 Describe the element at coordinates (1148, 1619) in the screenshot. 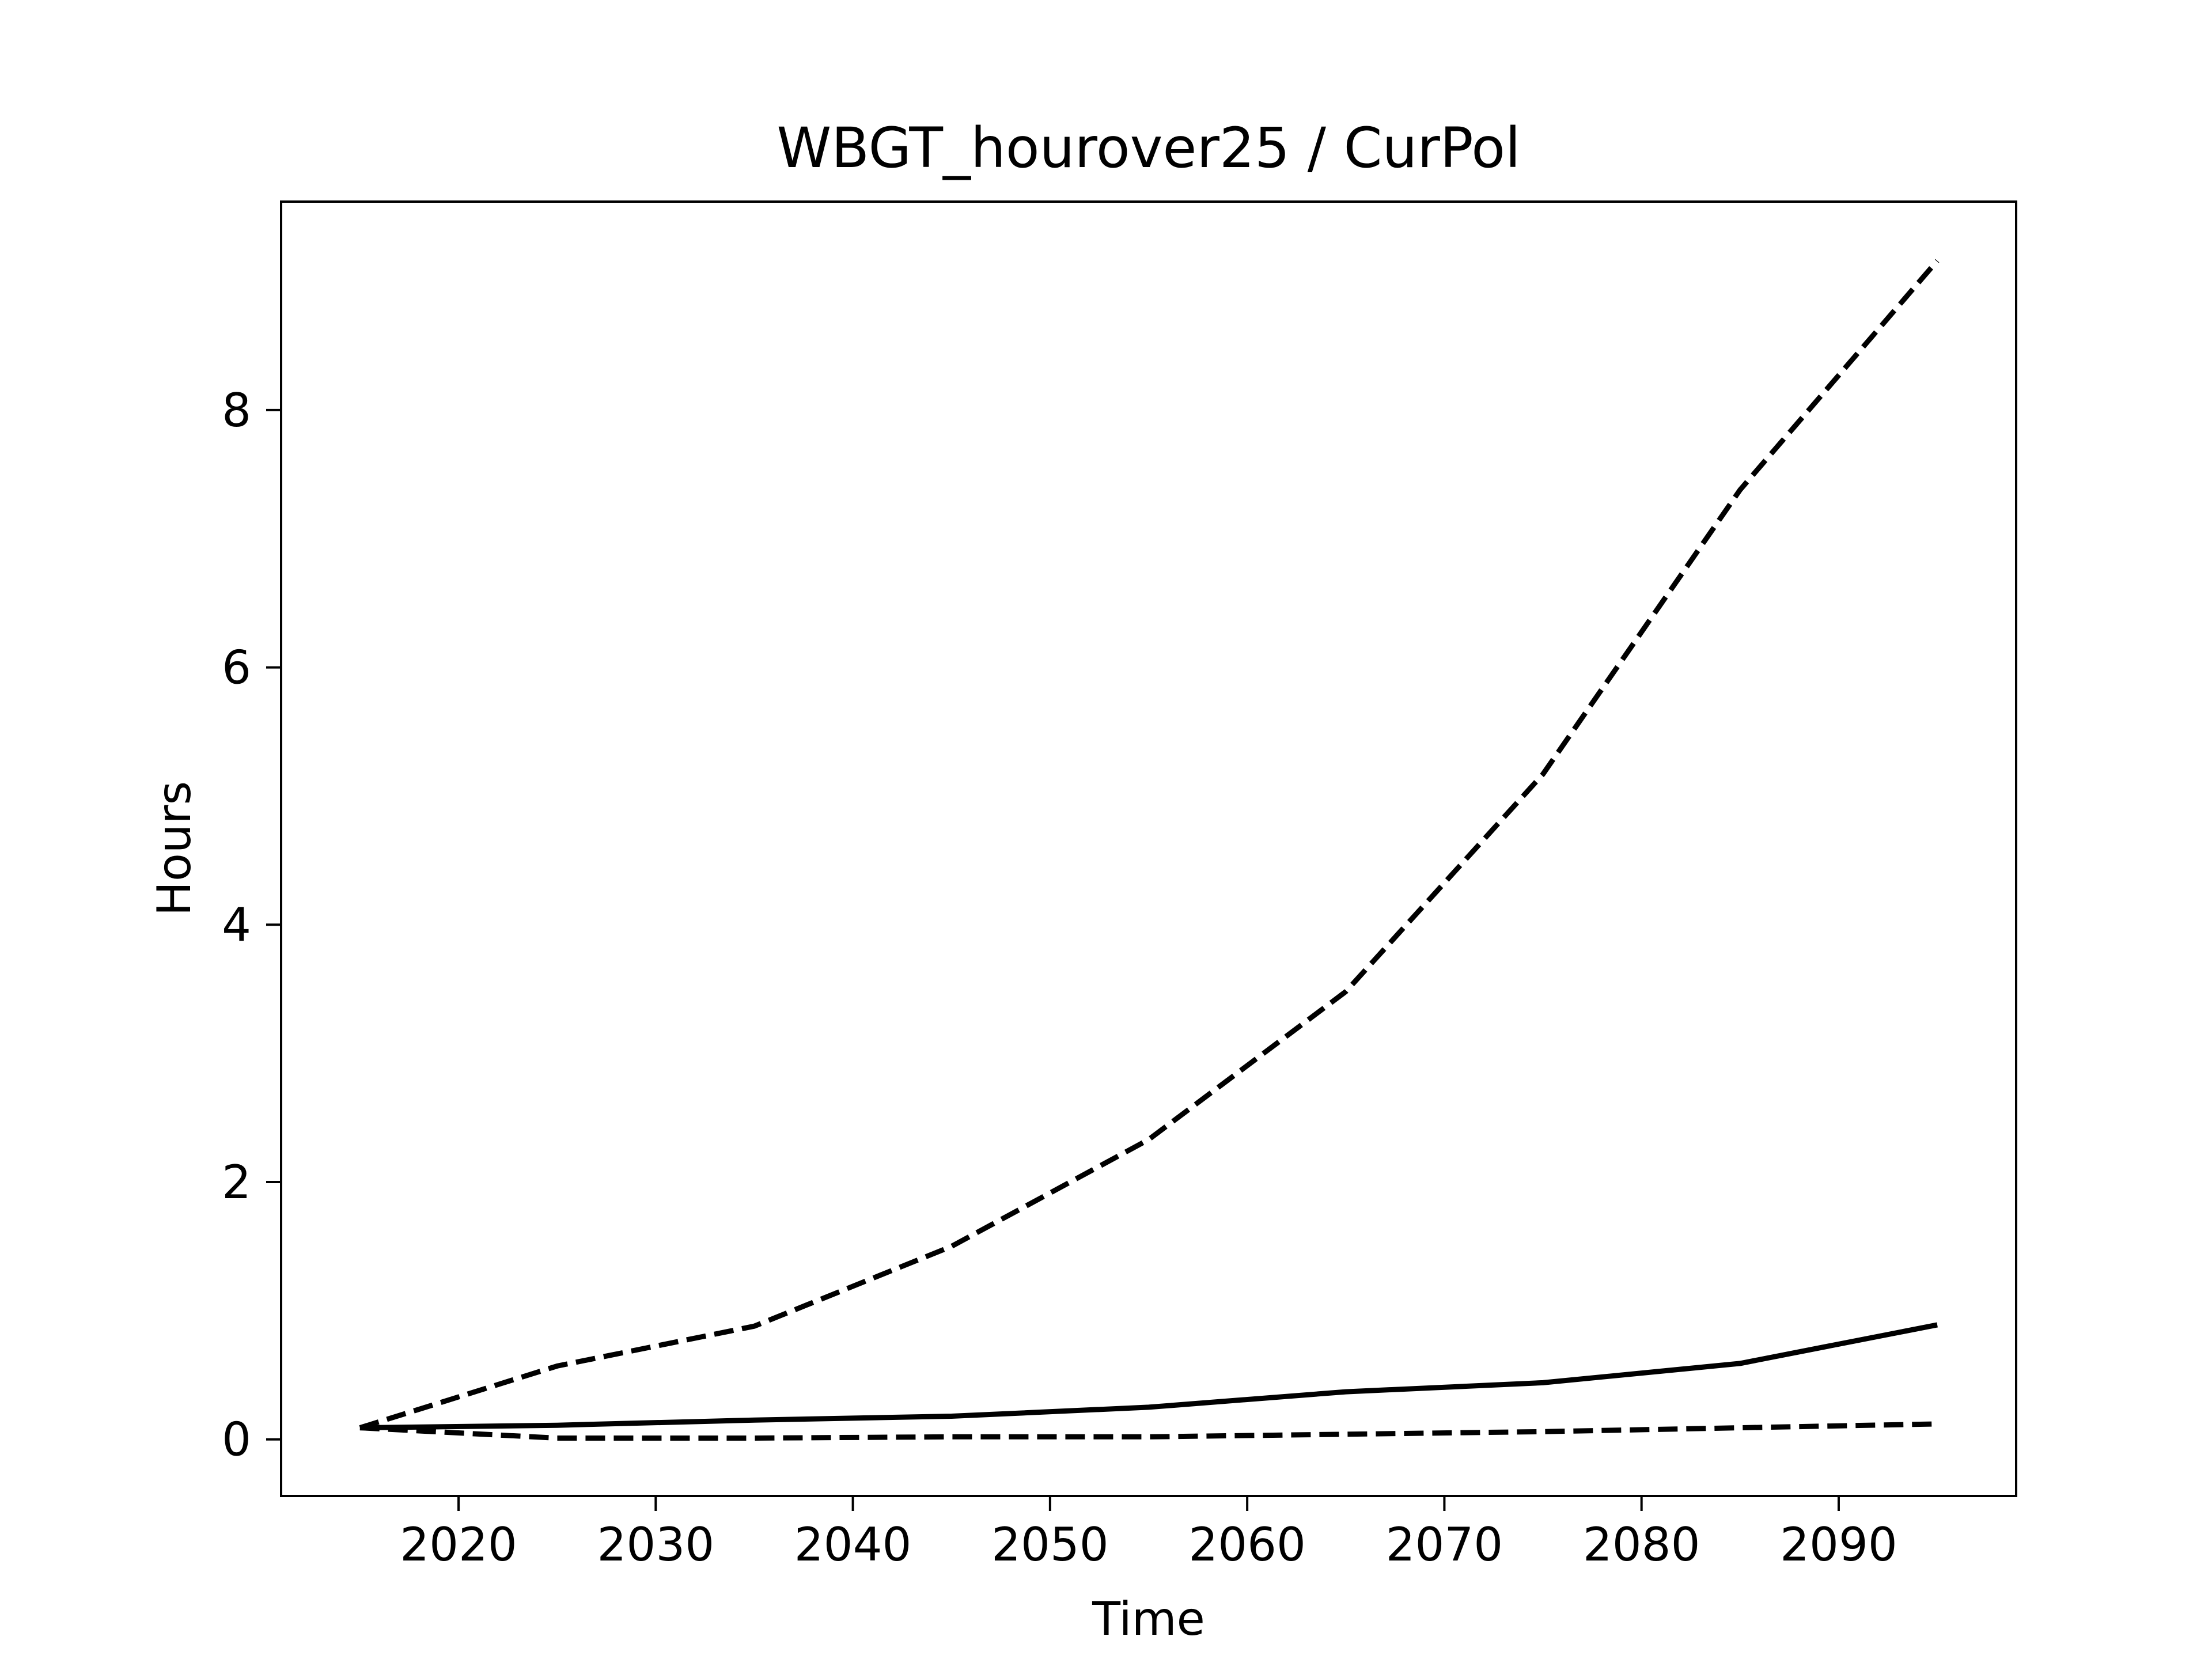

I see `x-axis-label: Time` at that location.